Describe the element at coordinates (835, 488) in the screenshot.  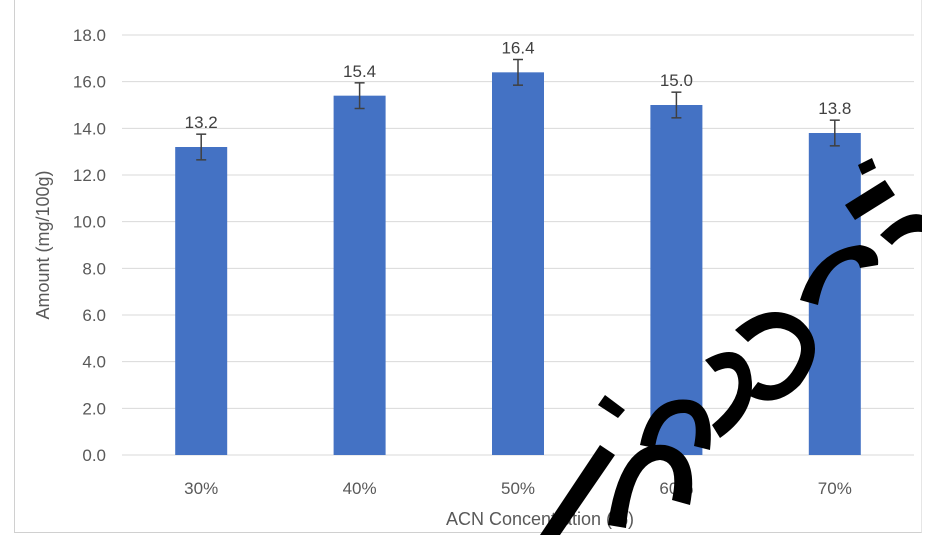
I see `x-tick-label: 70%` at that location.